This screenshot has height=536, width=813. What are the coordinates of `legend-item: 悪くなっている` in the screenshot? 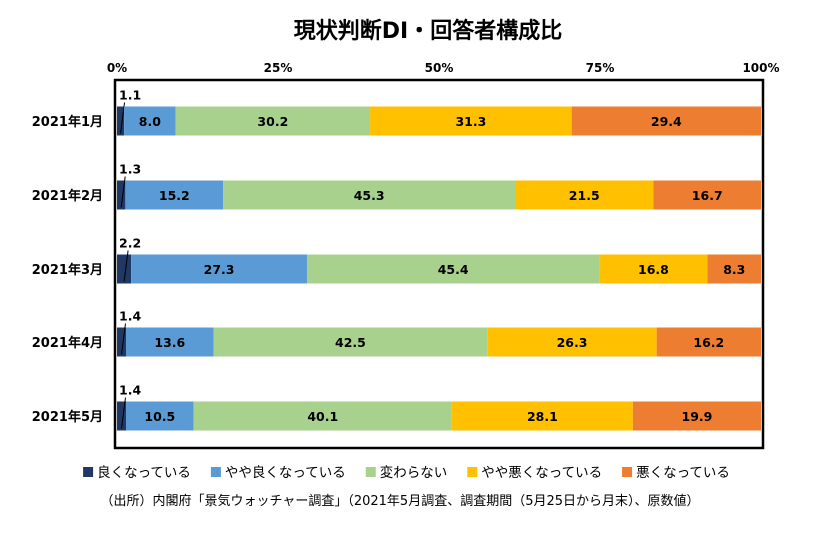 It's located at (676, 473).